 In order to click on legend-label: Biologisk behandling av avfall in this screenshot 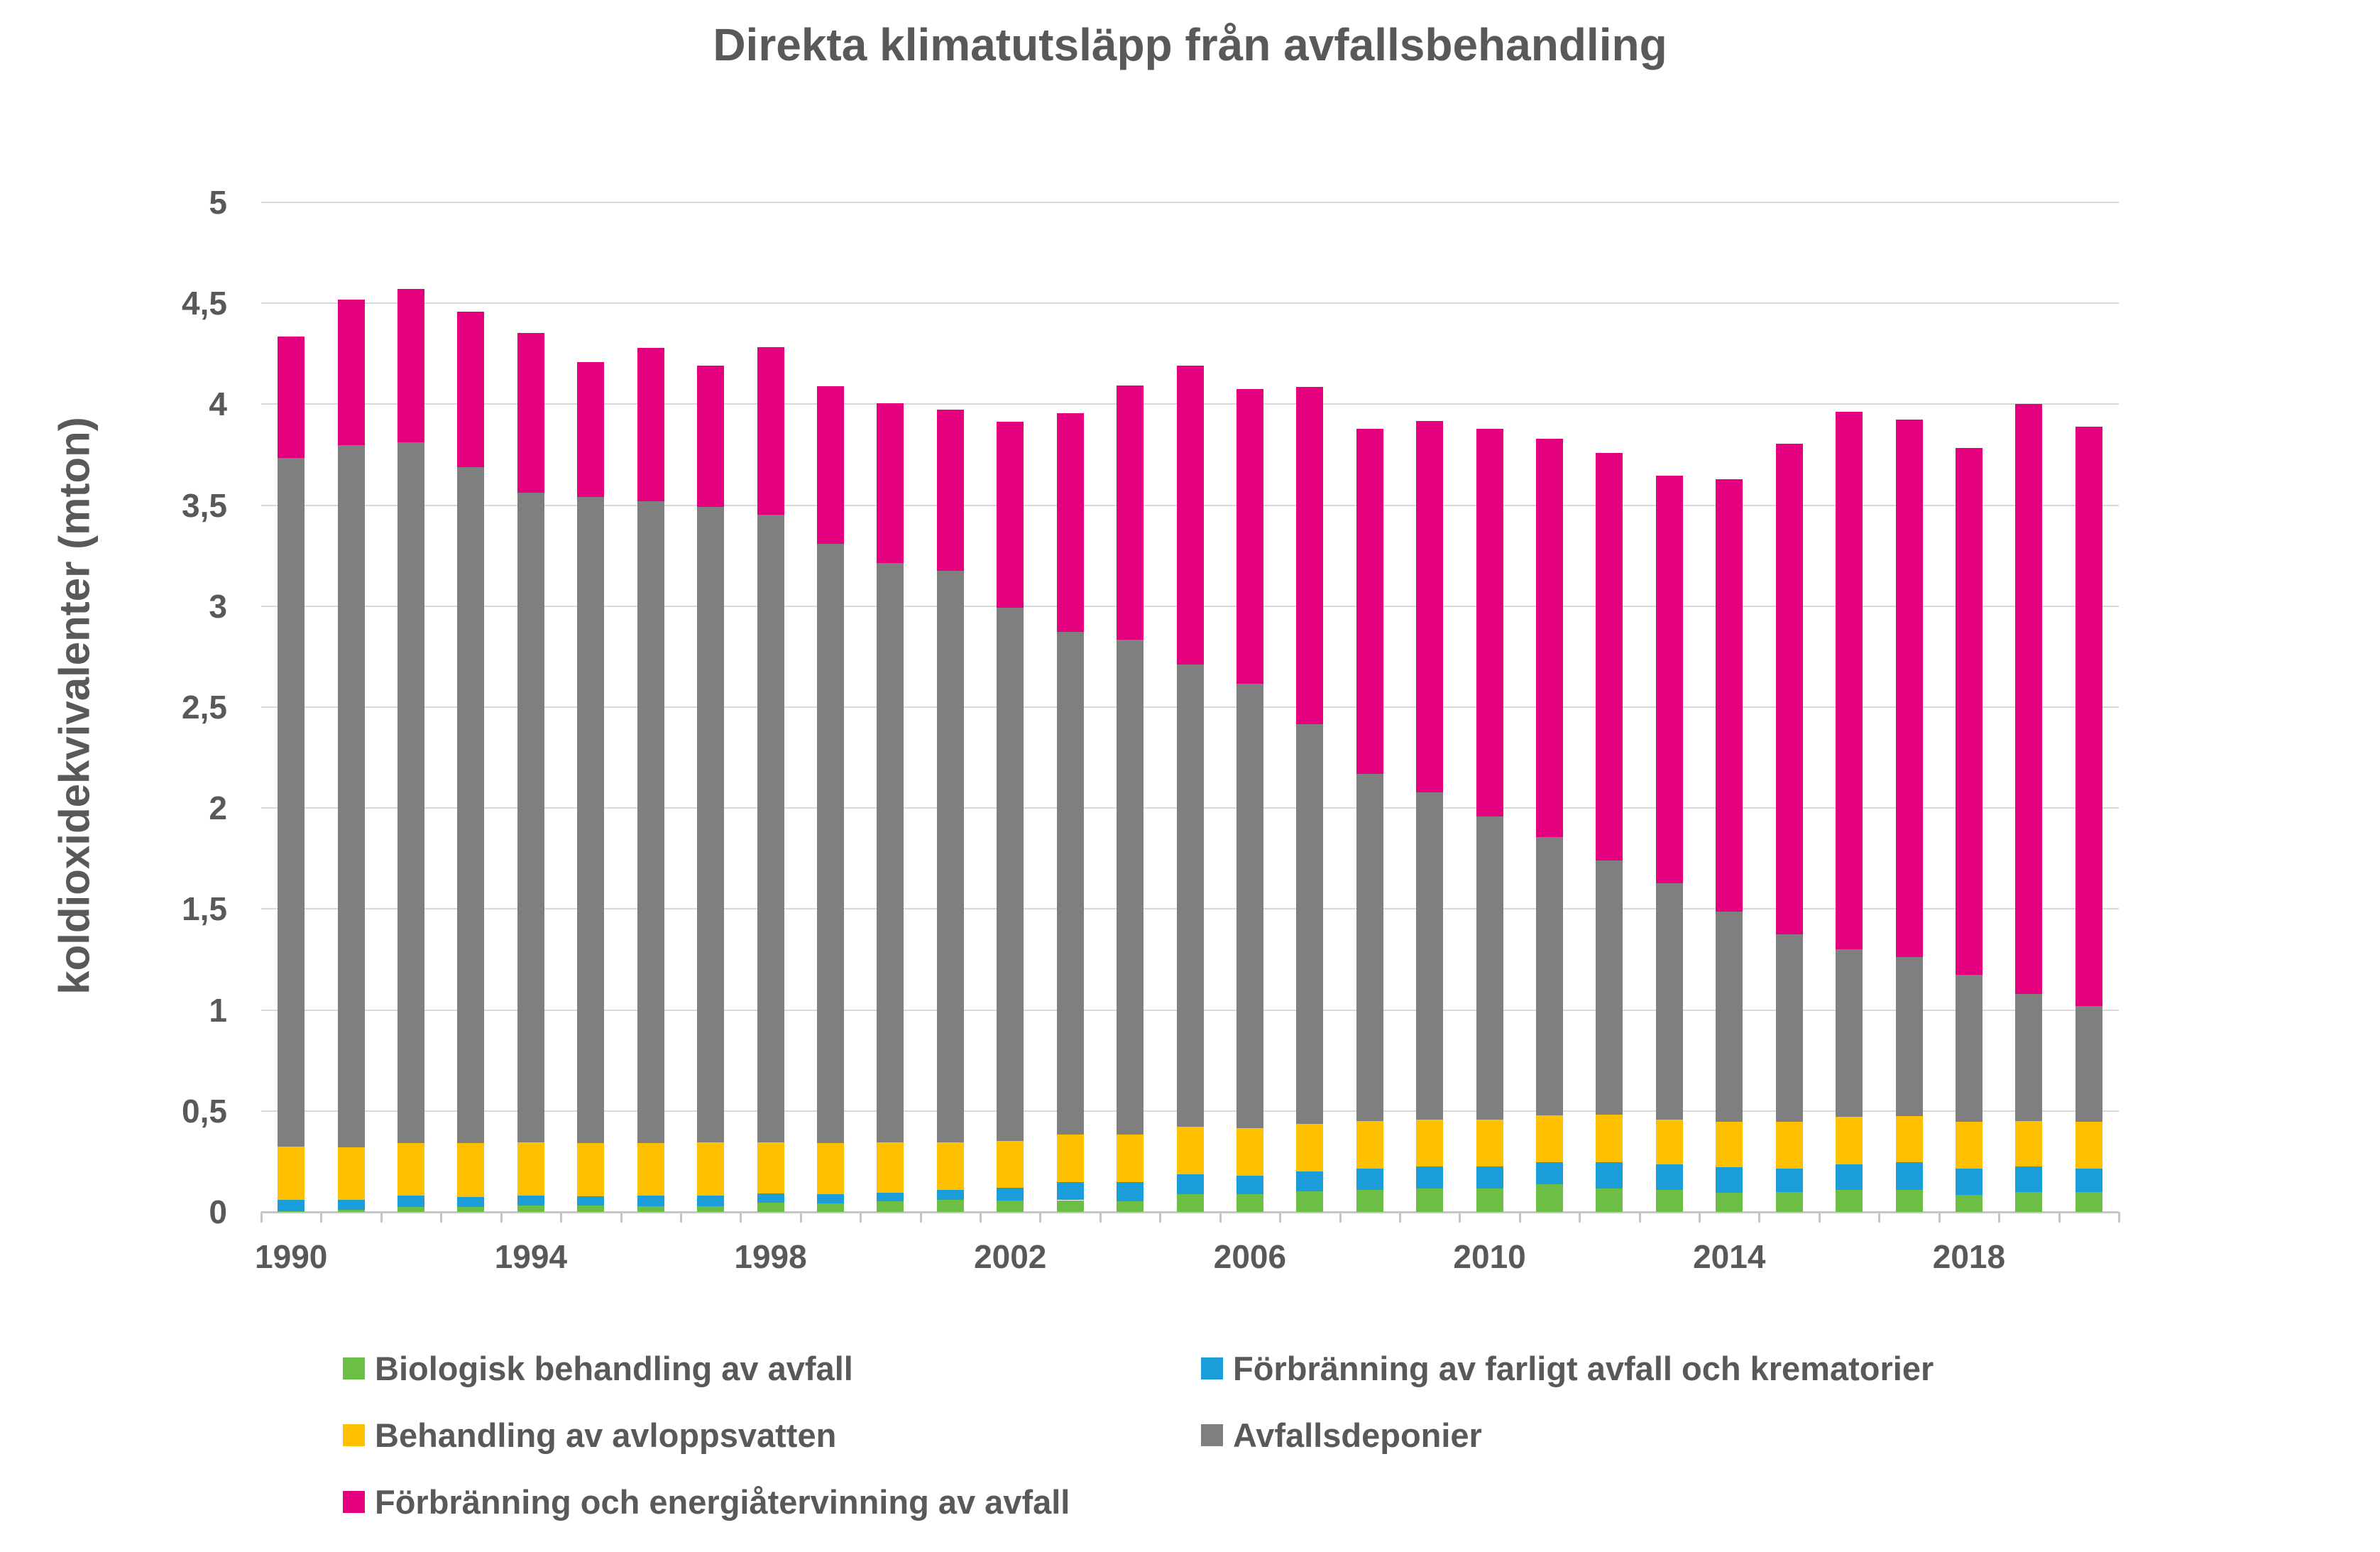, I will do `click(614, 1368)`.